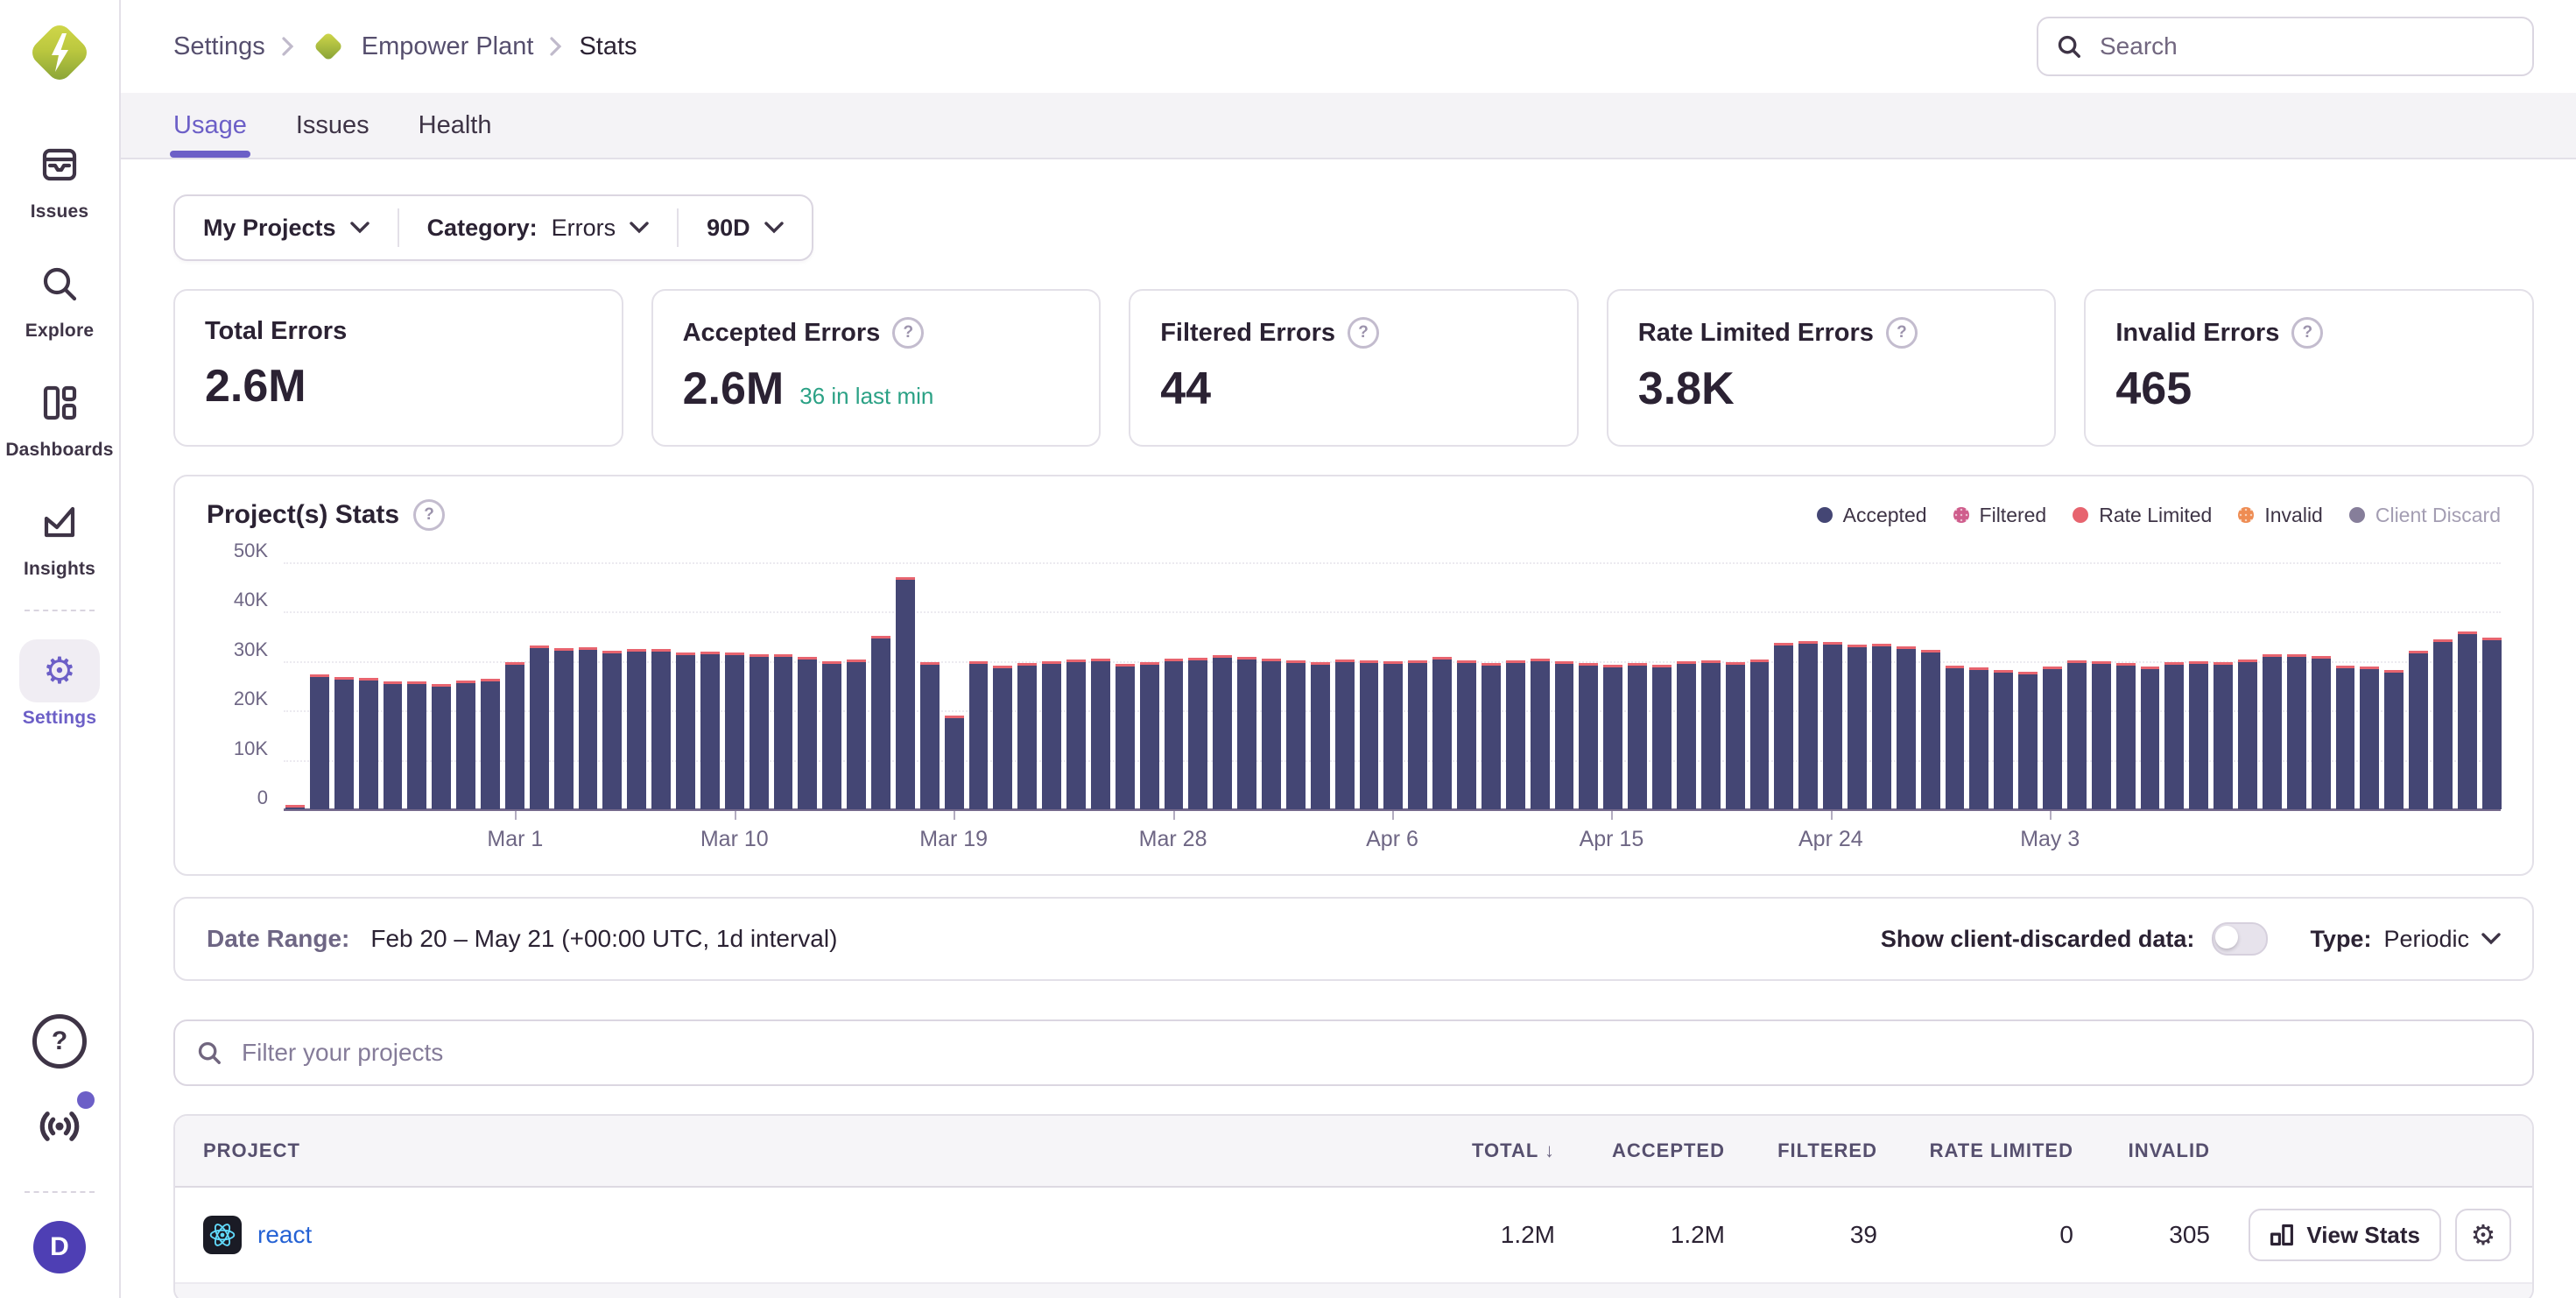 Image resolution: width=2576 pixels, height=1298 pixels. What do you see at coordinates (455, 125) in the screenshot?
I see `tab-health: Health` at bounding box center [455, 125].